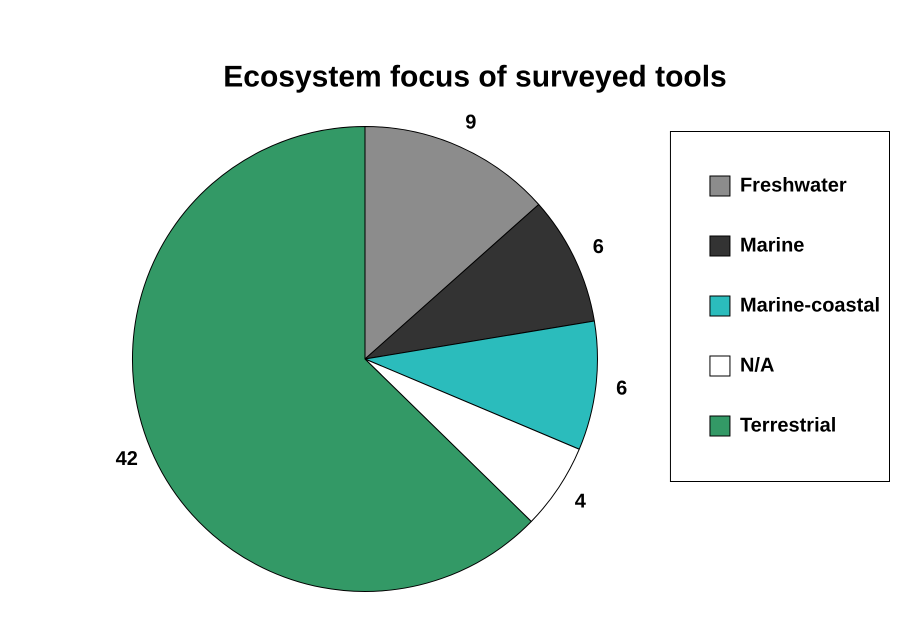 The width and height of the screenshot is (900, 622). What do you see at coordinates (127, 459) in the screenshot?
I see `data-label: 42` at bounding box center [127, 459].